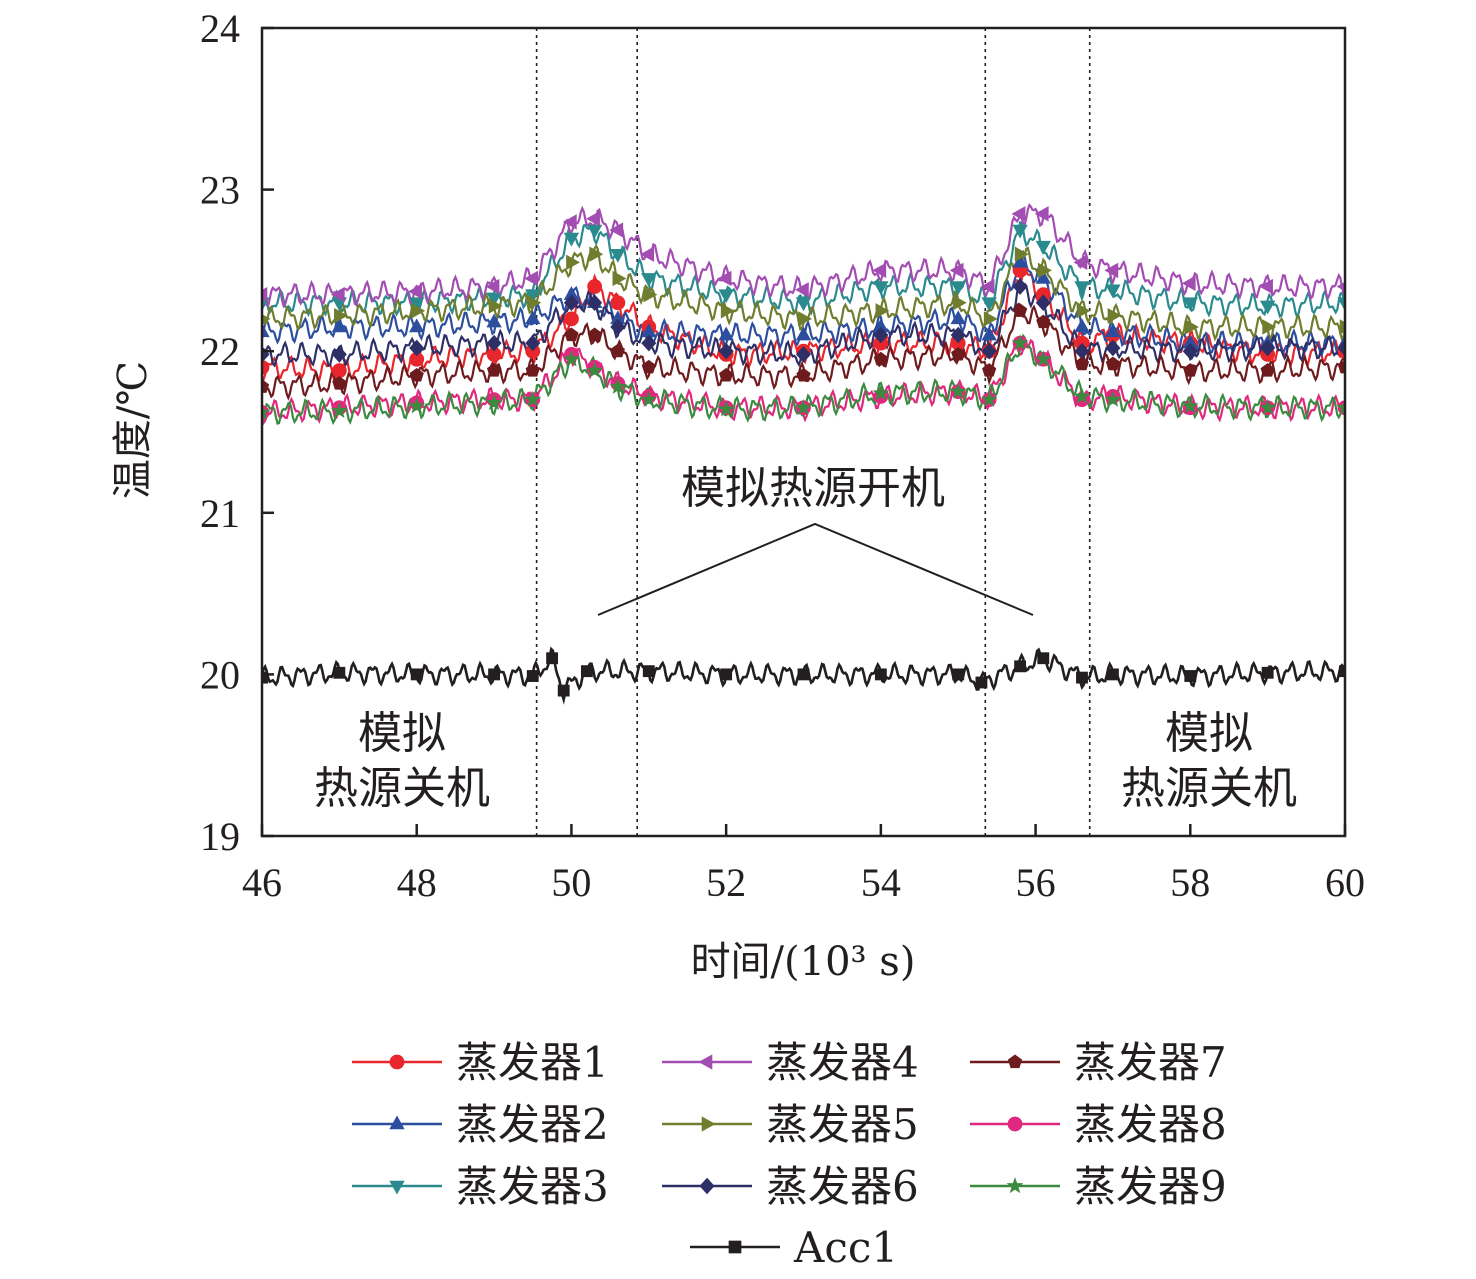 The height and width of the screenshot is (1279, 1476). I want to click on legend-item: 蒸发器4, so click(790, 1062).